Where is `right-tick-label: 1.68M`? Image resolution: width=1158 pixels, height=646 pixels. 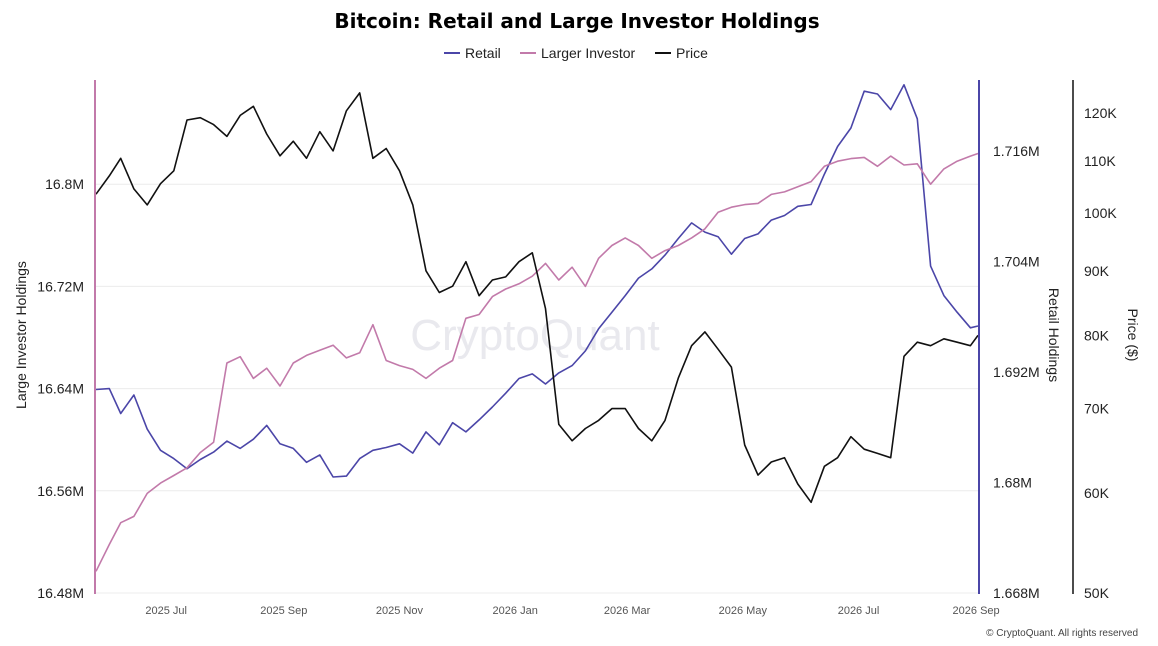 right-tick-label: 1.68M is located at coordinates (1012, 483).